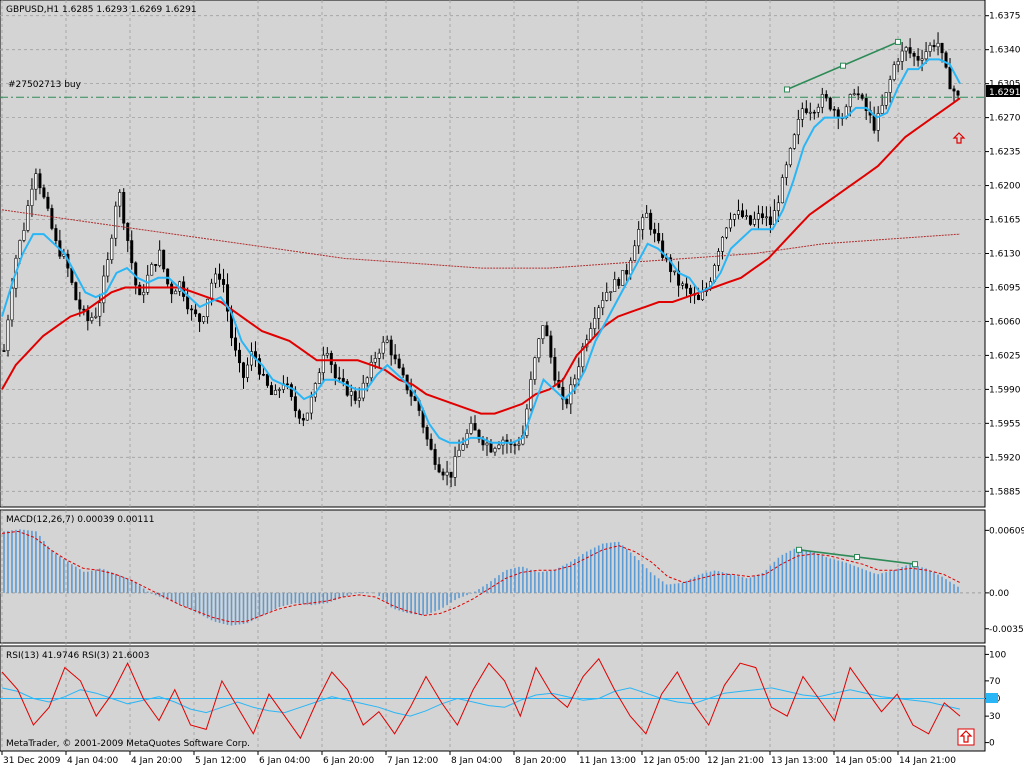 The height and width of the screenshot is (771, 1024). I want to click on alert-arrow-icon, so click(966, 736).